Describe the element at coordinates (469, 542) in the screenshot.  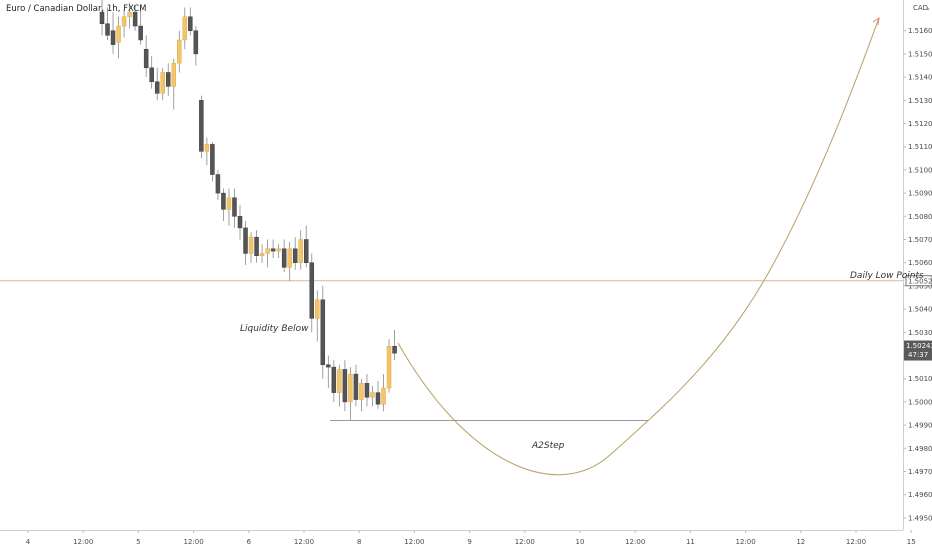
I see `x-tick-label: 9` at that location.